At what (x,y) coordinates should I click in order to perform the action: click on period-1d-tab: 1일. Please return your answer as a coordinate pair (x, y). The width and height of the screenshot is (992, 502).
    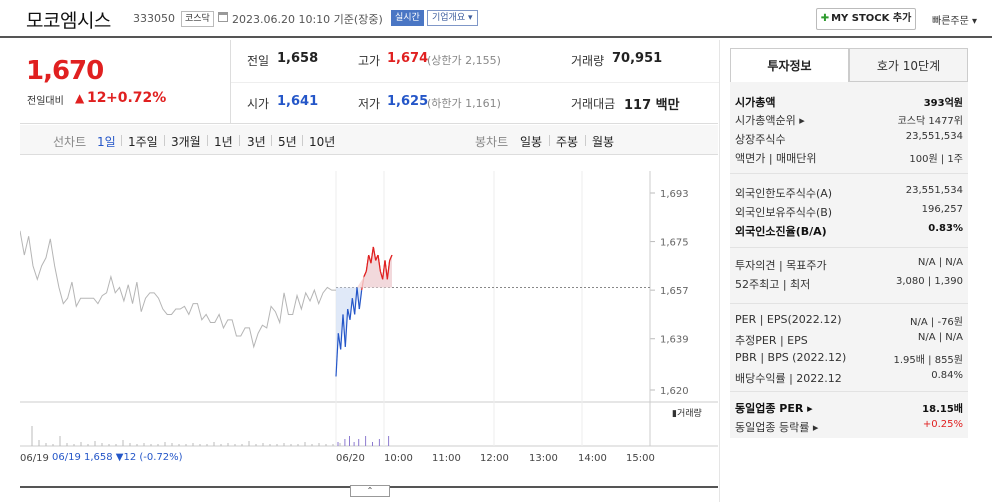
    Looking at the image, I should click on (106, 142).